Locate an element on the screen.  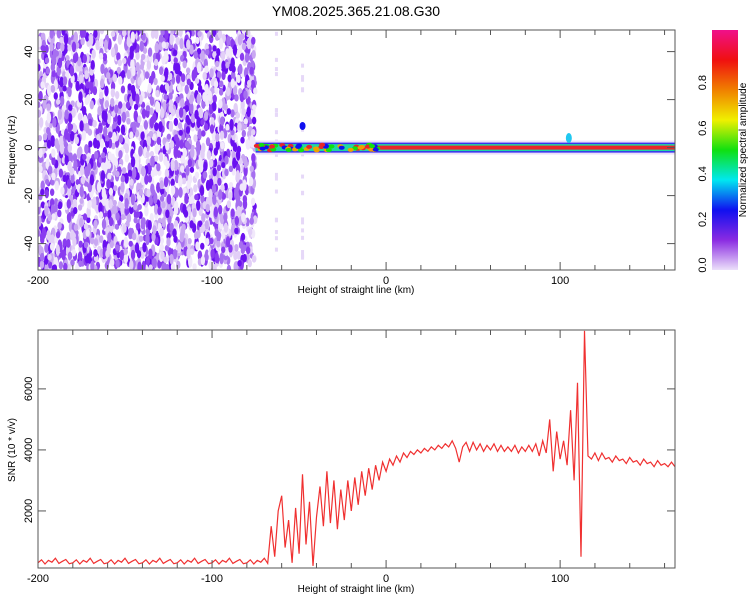
snr-ytick-label: 4000 is located at coordinates (29, 450).